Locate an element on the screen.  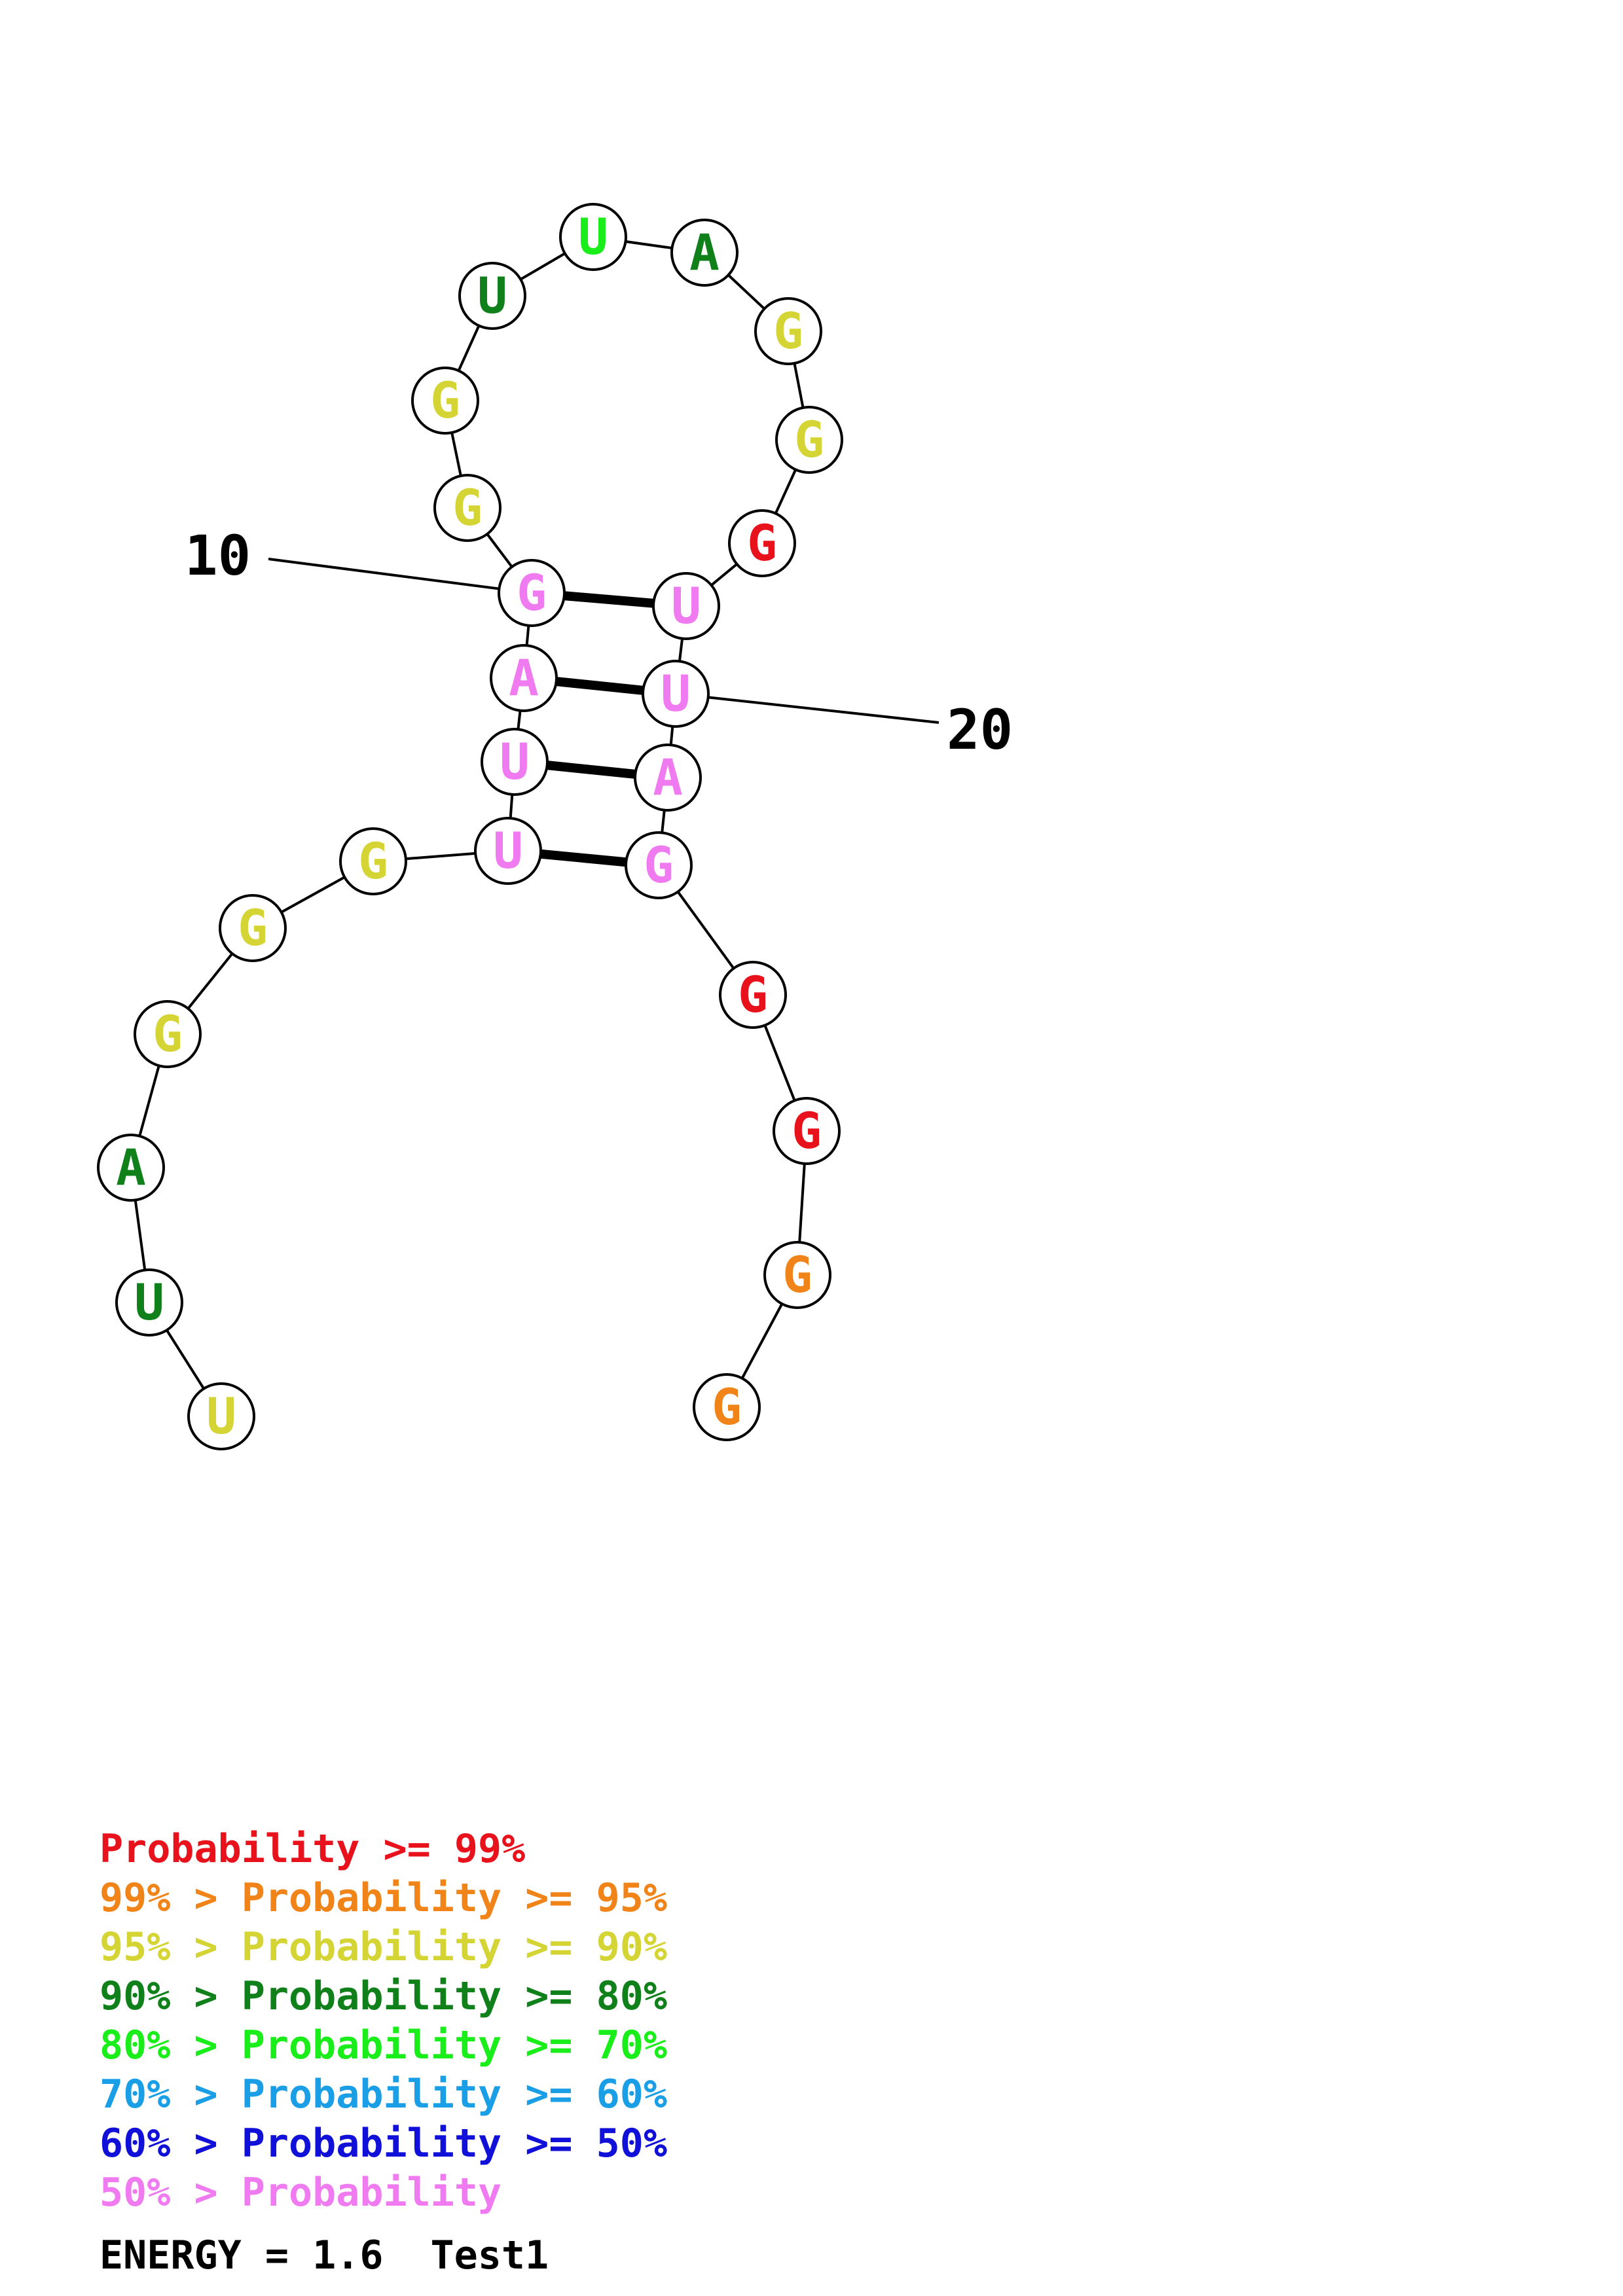
sequence-numbering: 10 20 is located at coordinates (599, 643).